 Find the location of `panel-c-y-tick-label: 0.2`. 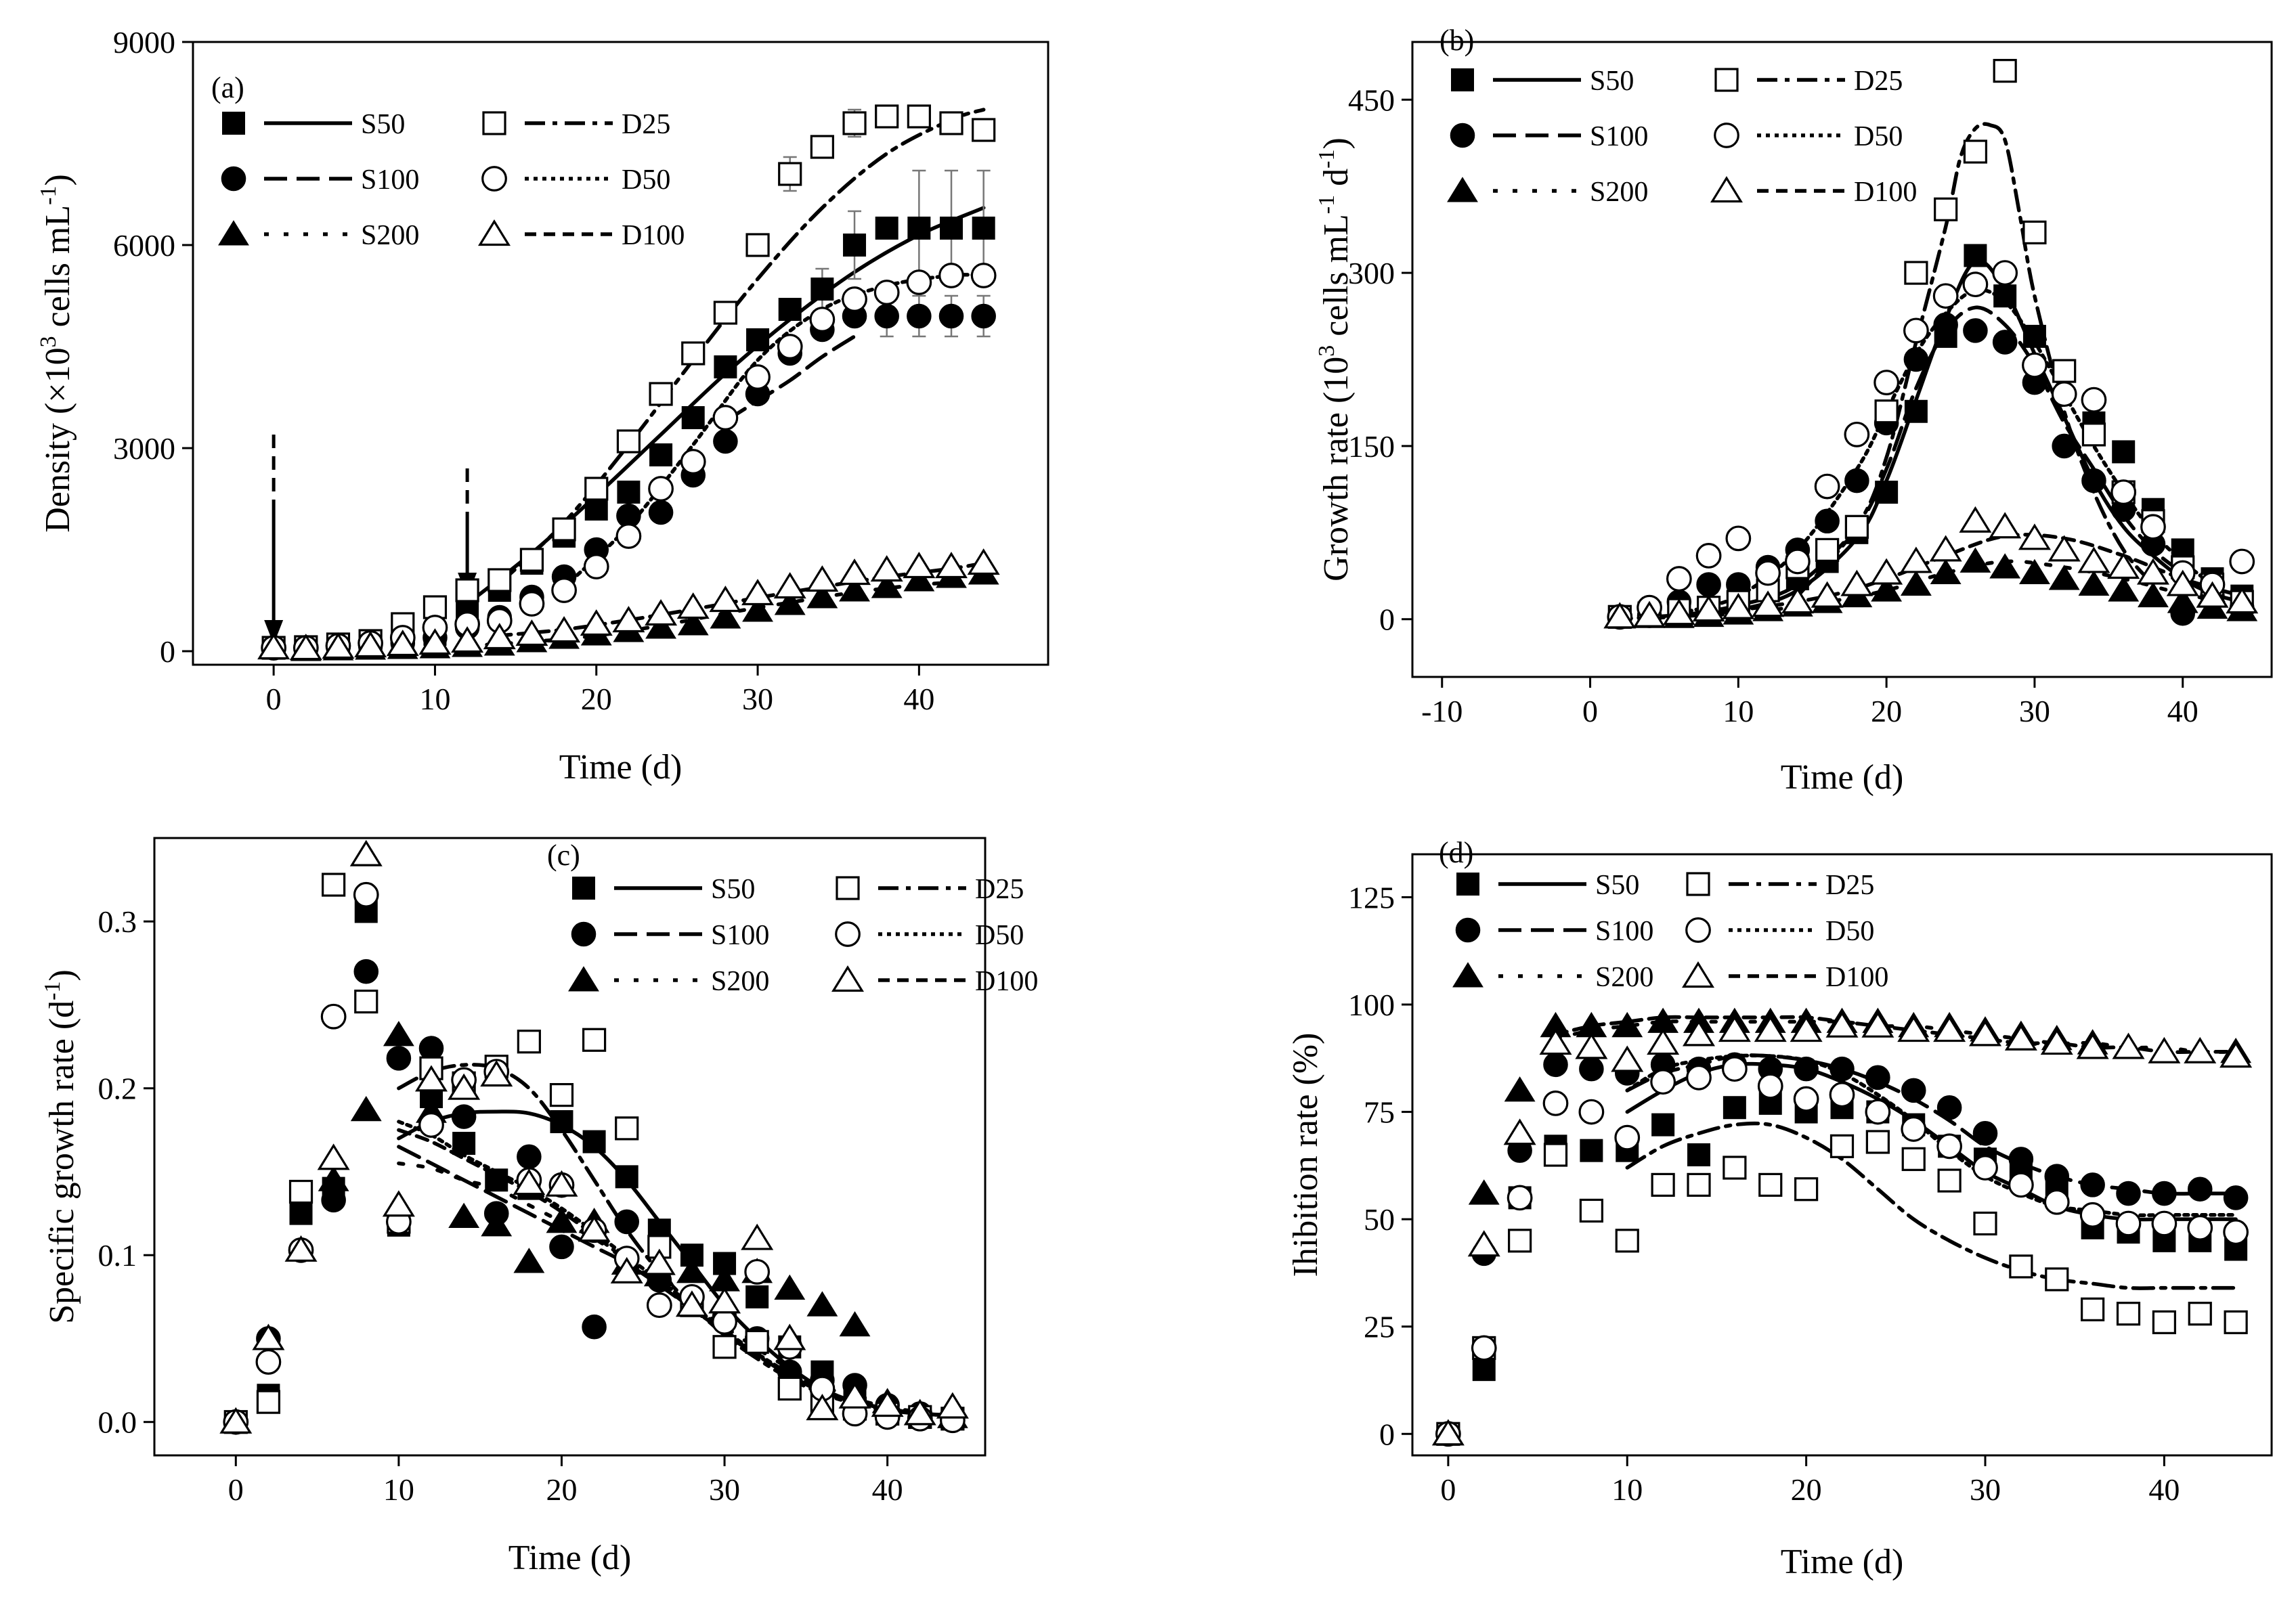

panel-c-y-tick-label: 0.2 is located at coordinates (117, 1089).